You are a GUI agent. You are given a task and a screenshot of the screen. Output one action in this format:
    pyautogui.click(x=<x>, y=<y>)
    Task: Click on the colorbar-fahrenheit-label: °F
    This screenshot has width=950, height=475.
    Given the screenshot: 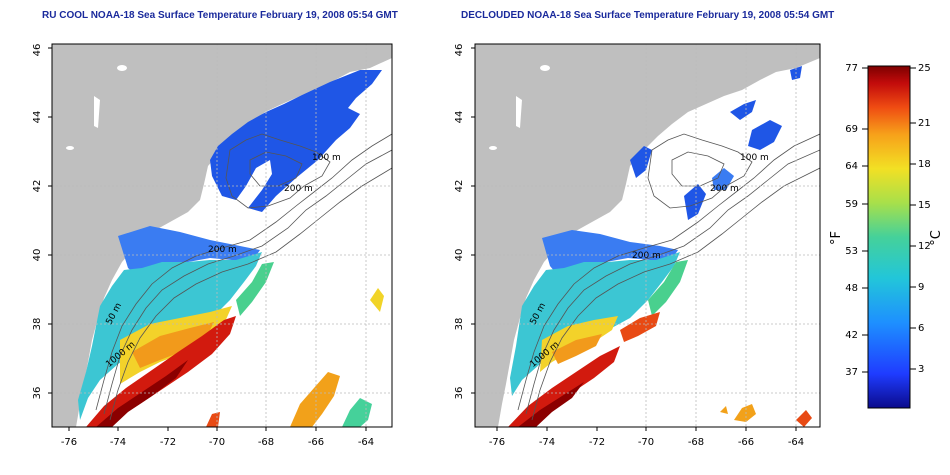 What is the action you would take?
    pyautogui.click(x=836, y=238)
    